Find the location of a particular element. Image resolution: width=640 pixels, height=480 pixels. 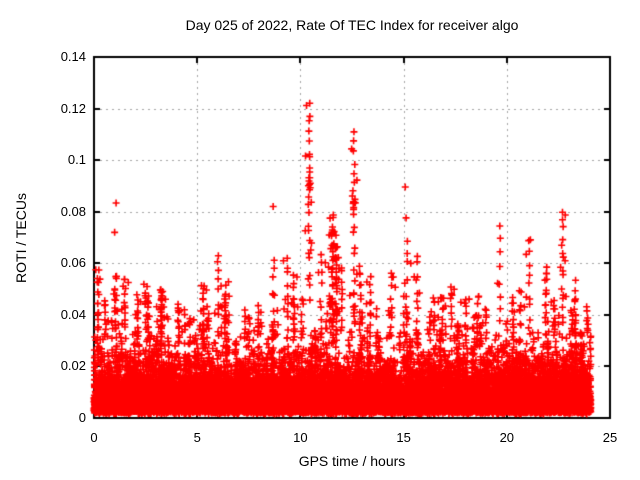

y-tick-label: 0.12 is located at coordinates (73, 108).